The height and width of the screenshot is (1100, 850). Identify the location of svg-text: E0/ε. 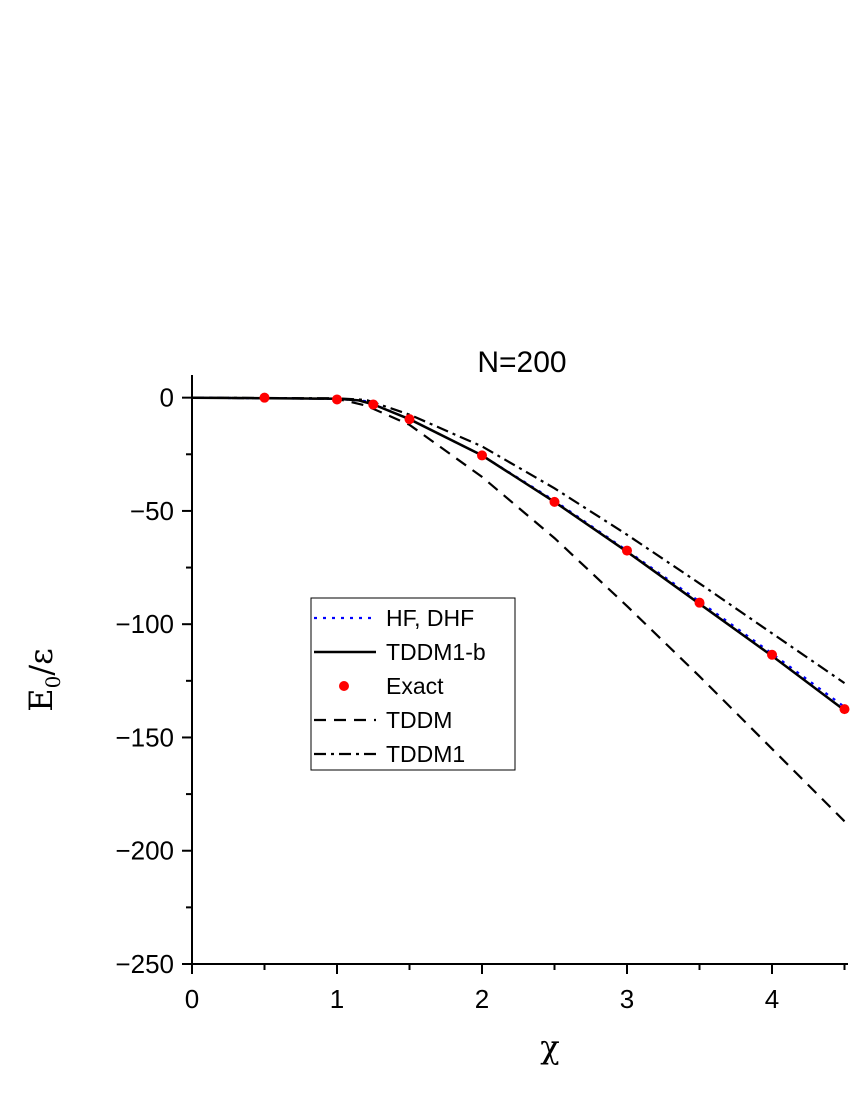
(43, 679).